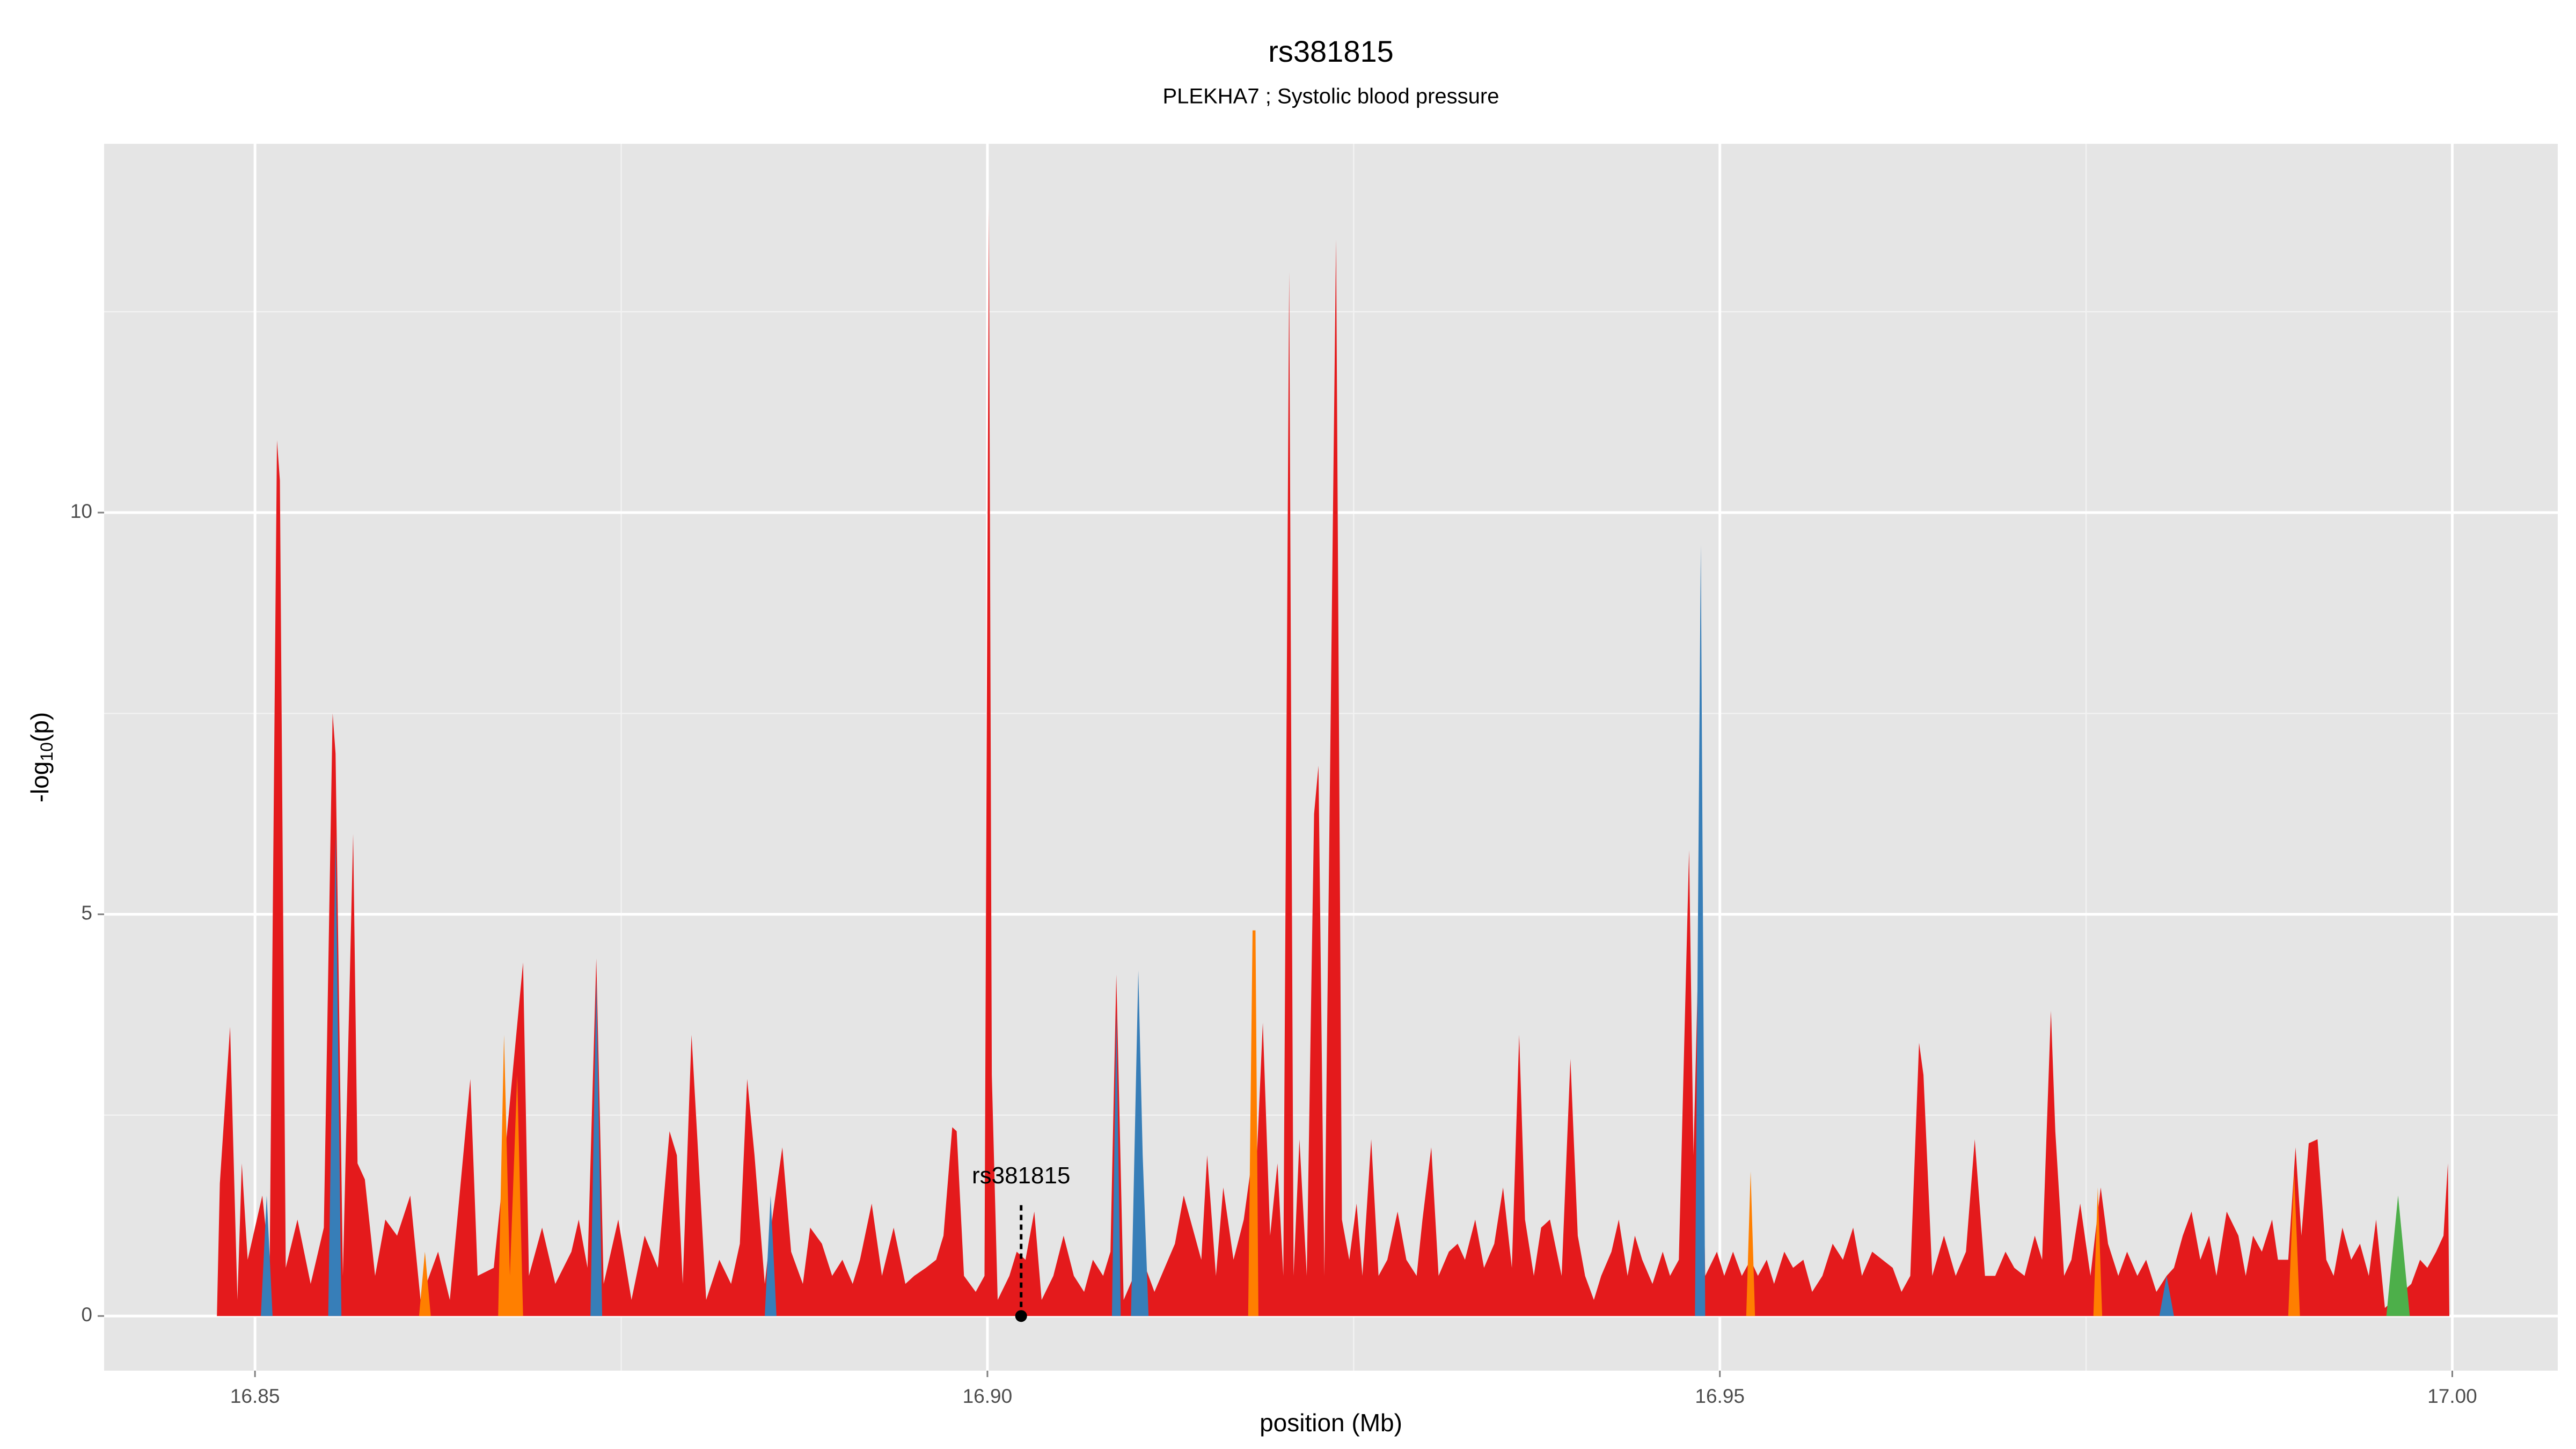 The width and height of the screenshot is (2576, 1449). What do you see at coordinates (1331, 96) in the screenshot?
I see `chart-subtitle: PLEKHA7 ; Systolic blood pressure` at bounding box center [1331, 96].